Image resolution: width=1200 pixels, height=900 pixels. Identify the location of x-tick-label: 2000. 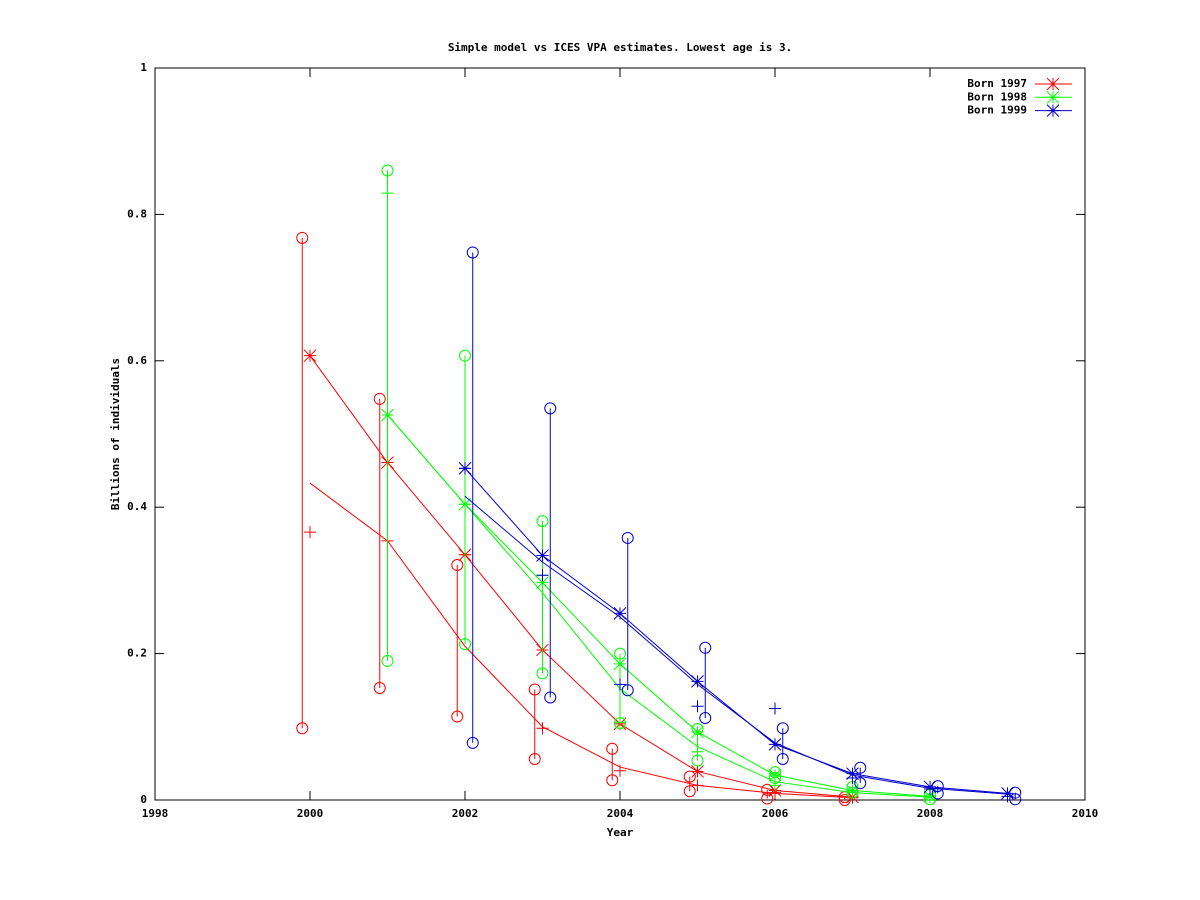
(310, 813).